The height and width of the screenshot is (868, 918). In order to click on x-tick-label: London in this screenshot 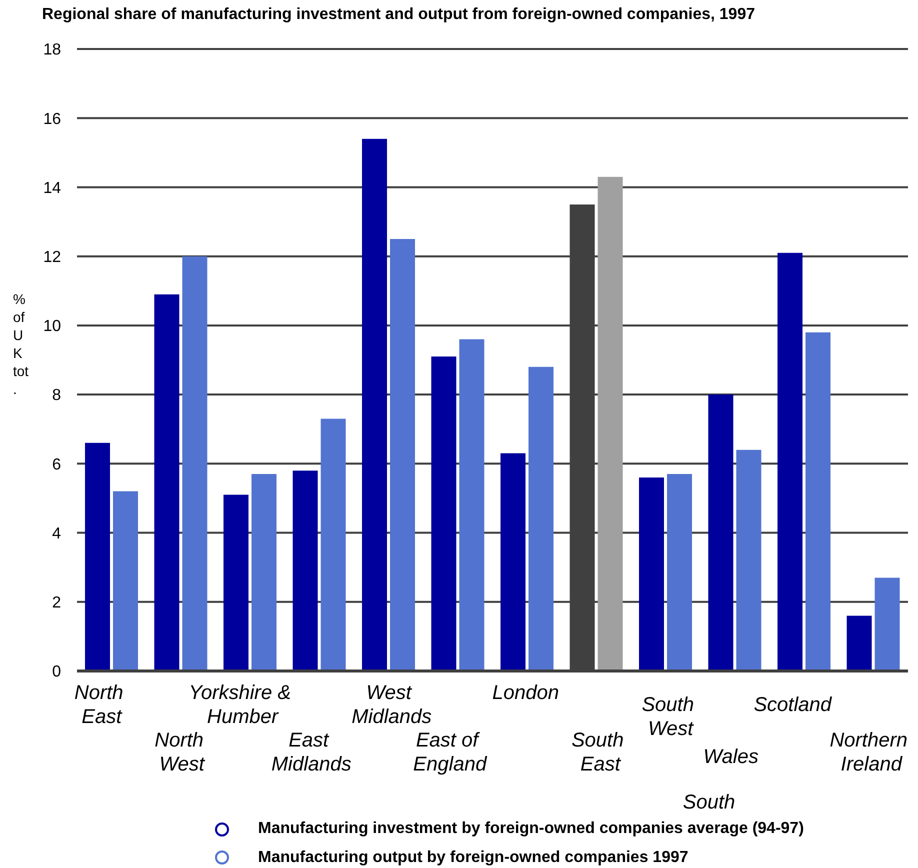, I will do `click(525, 693)`.